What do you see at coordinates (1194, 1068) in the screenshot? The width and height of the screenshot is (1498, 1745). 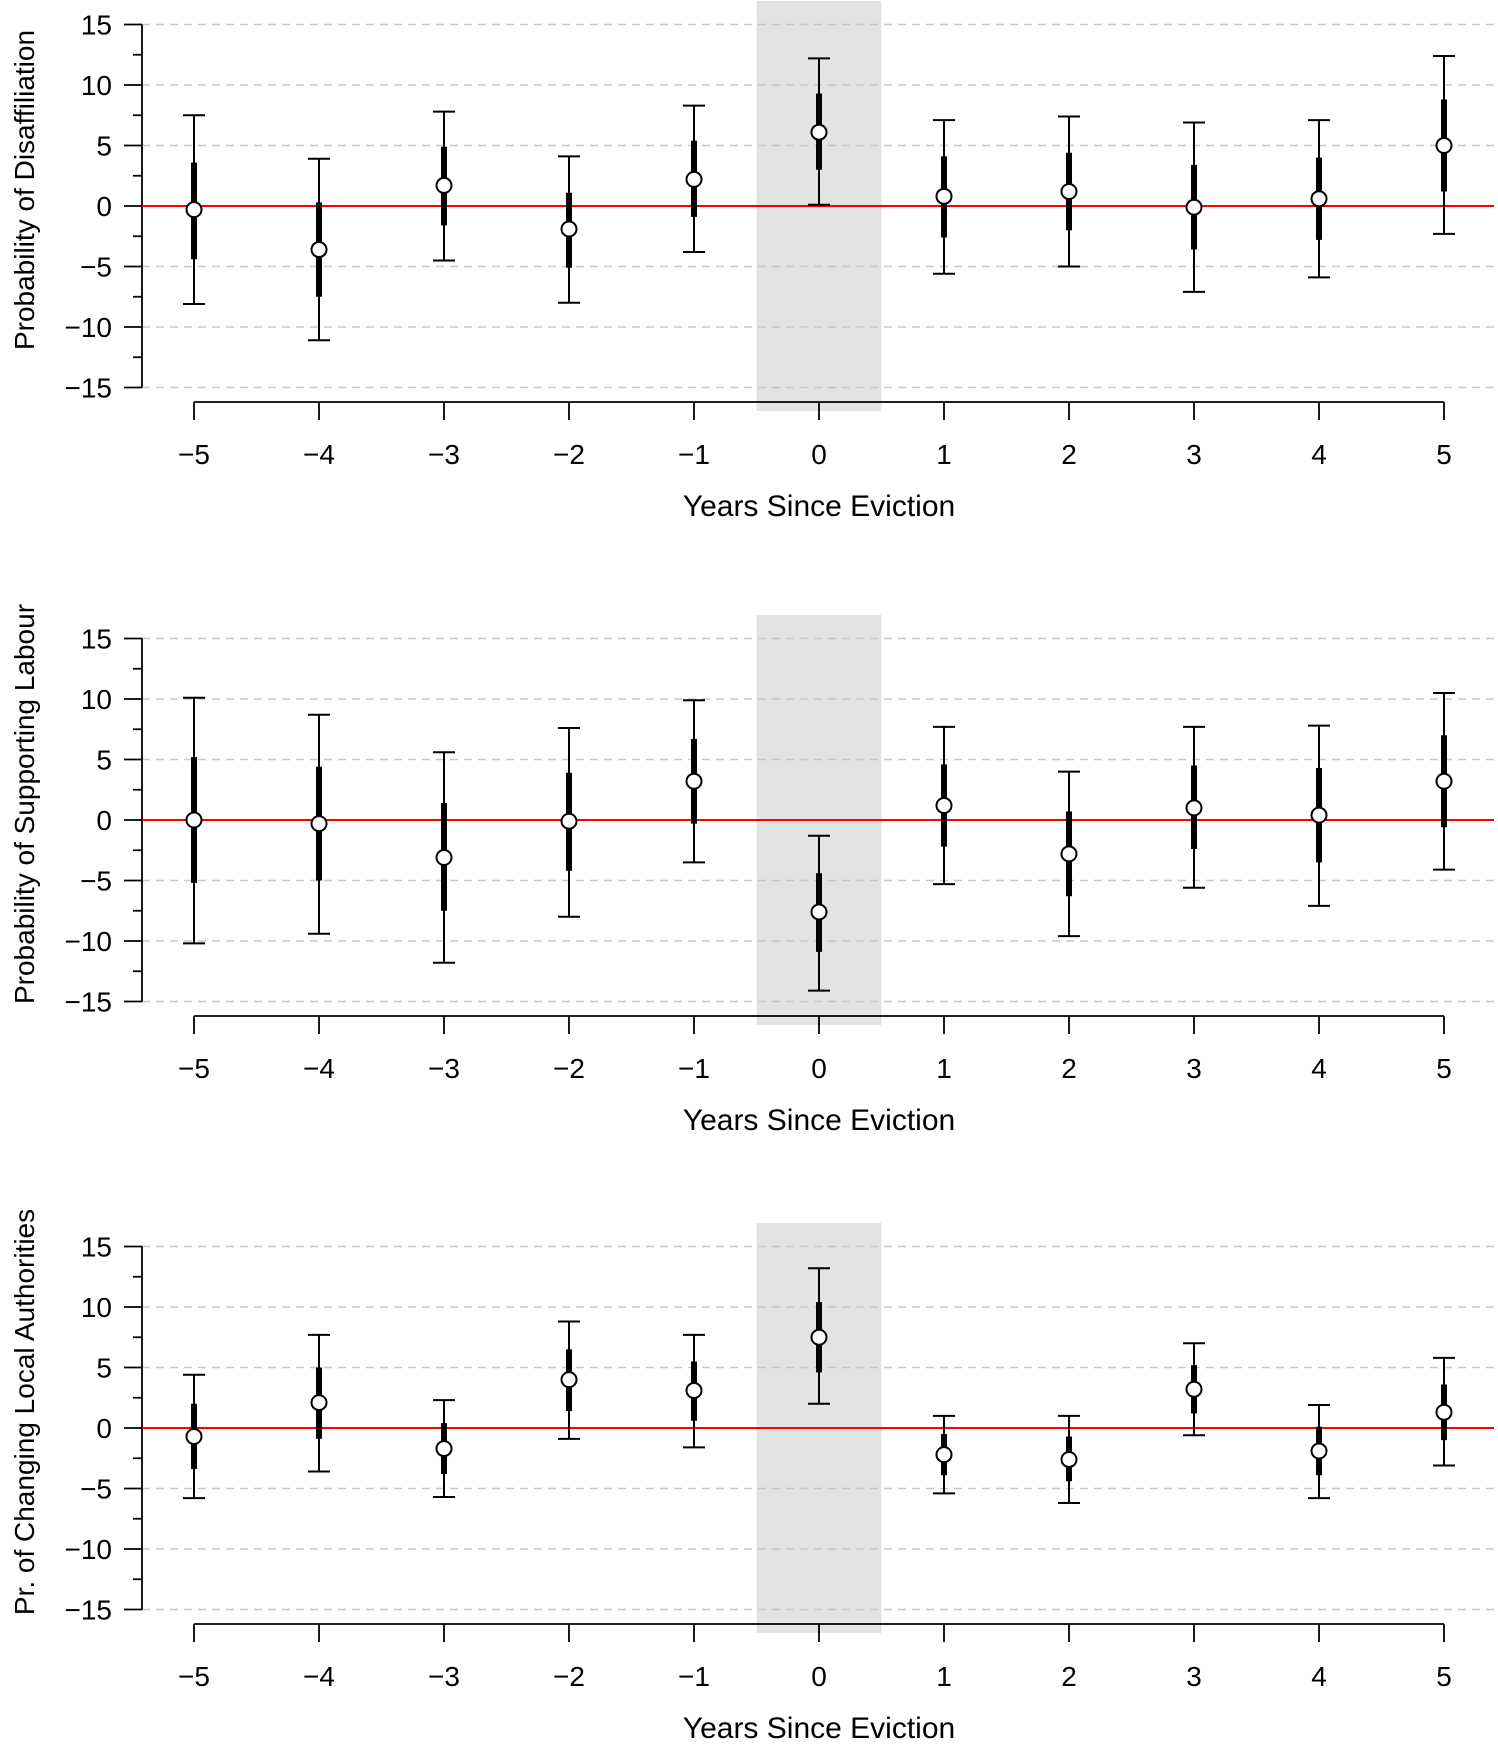 I see `x-tick-label: 3` at bounding box center [1194, 1068].